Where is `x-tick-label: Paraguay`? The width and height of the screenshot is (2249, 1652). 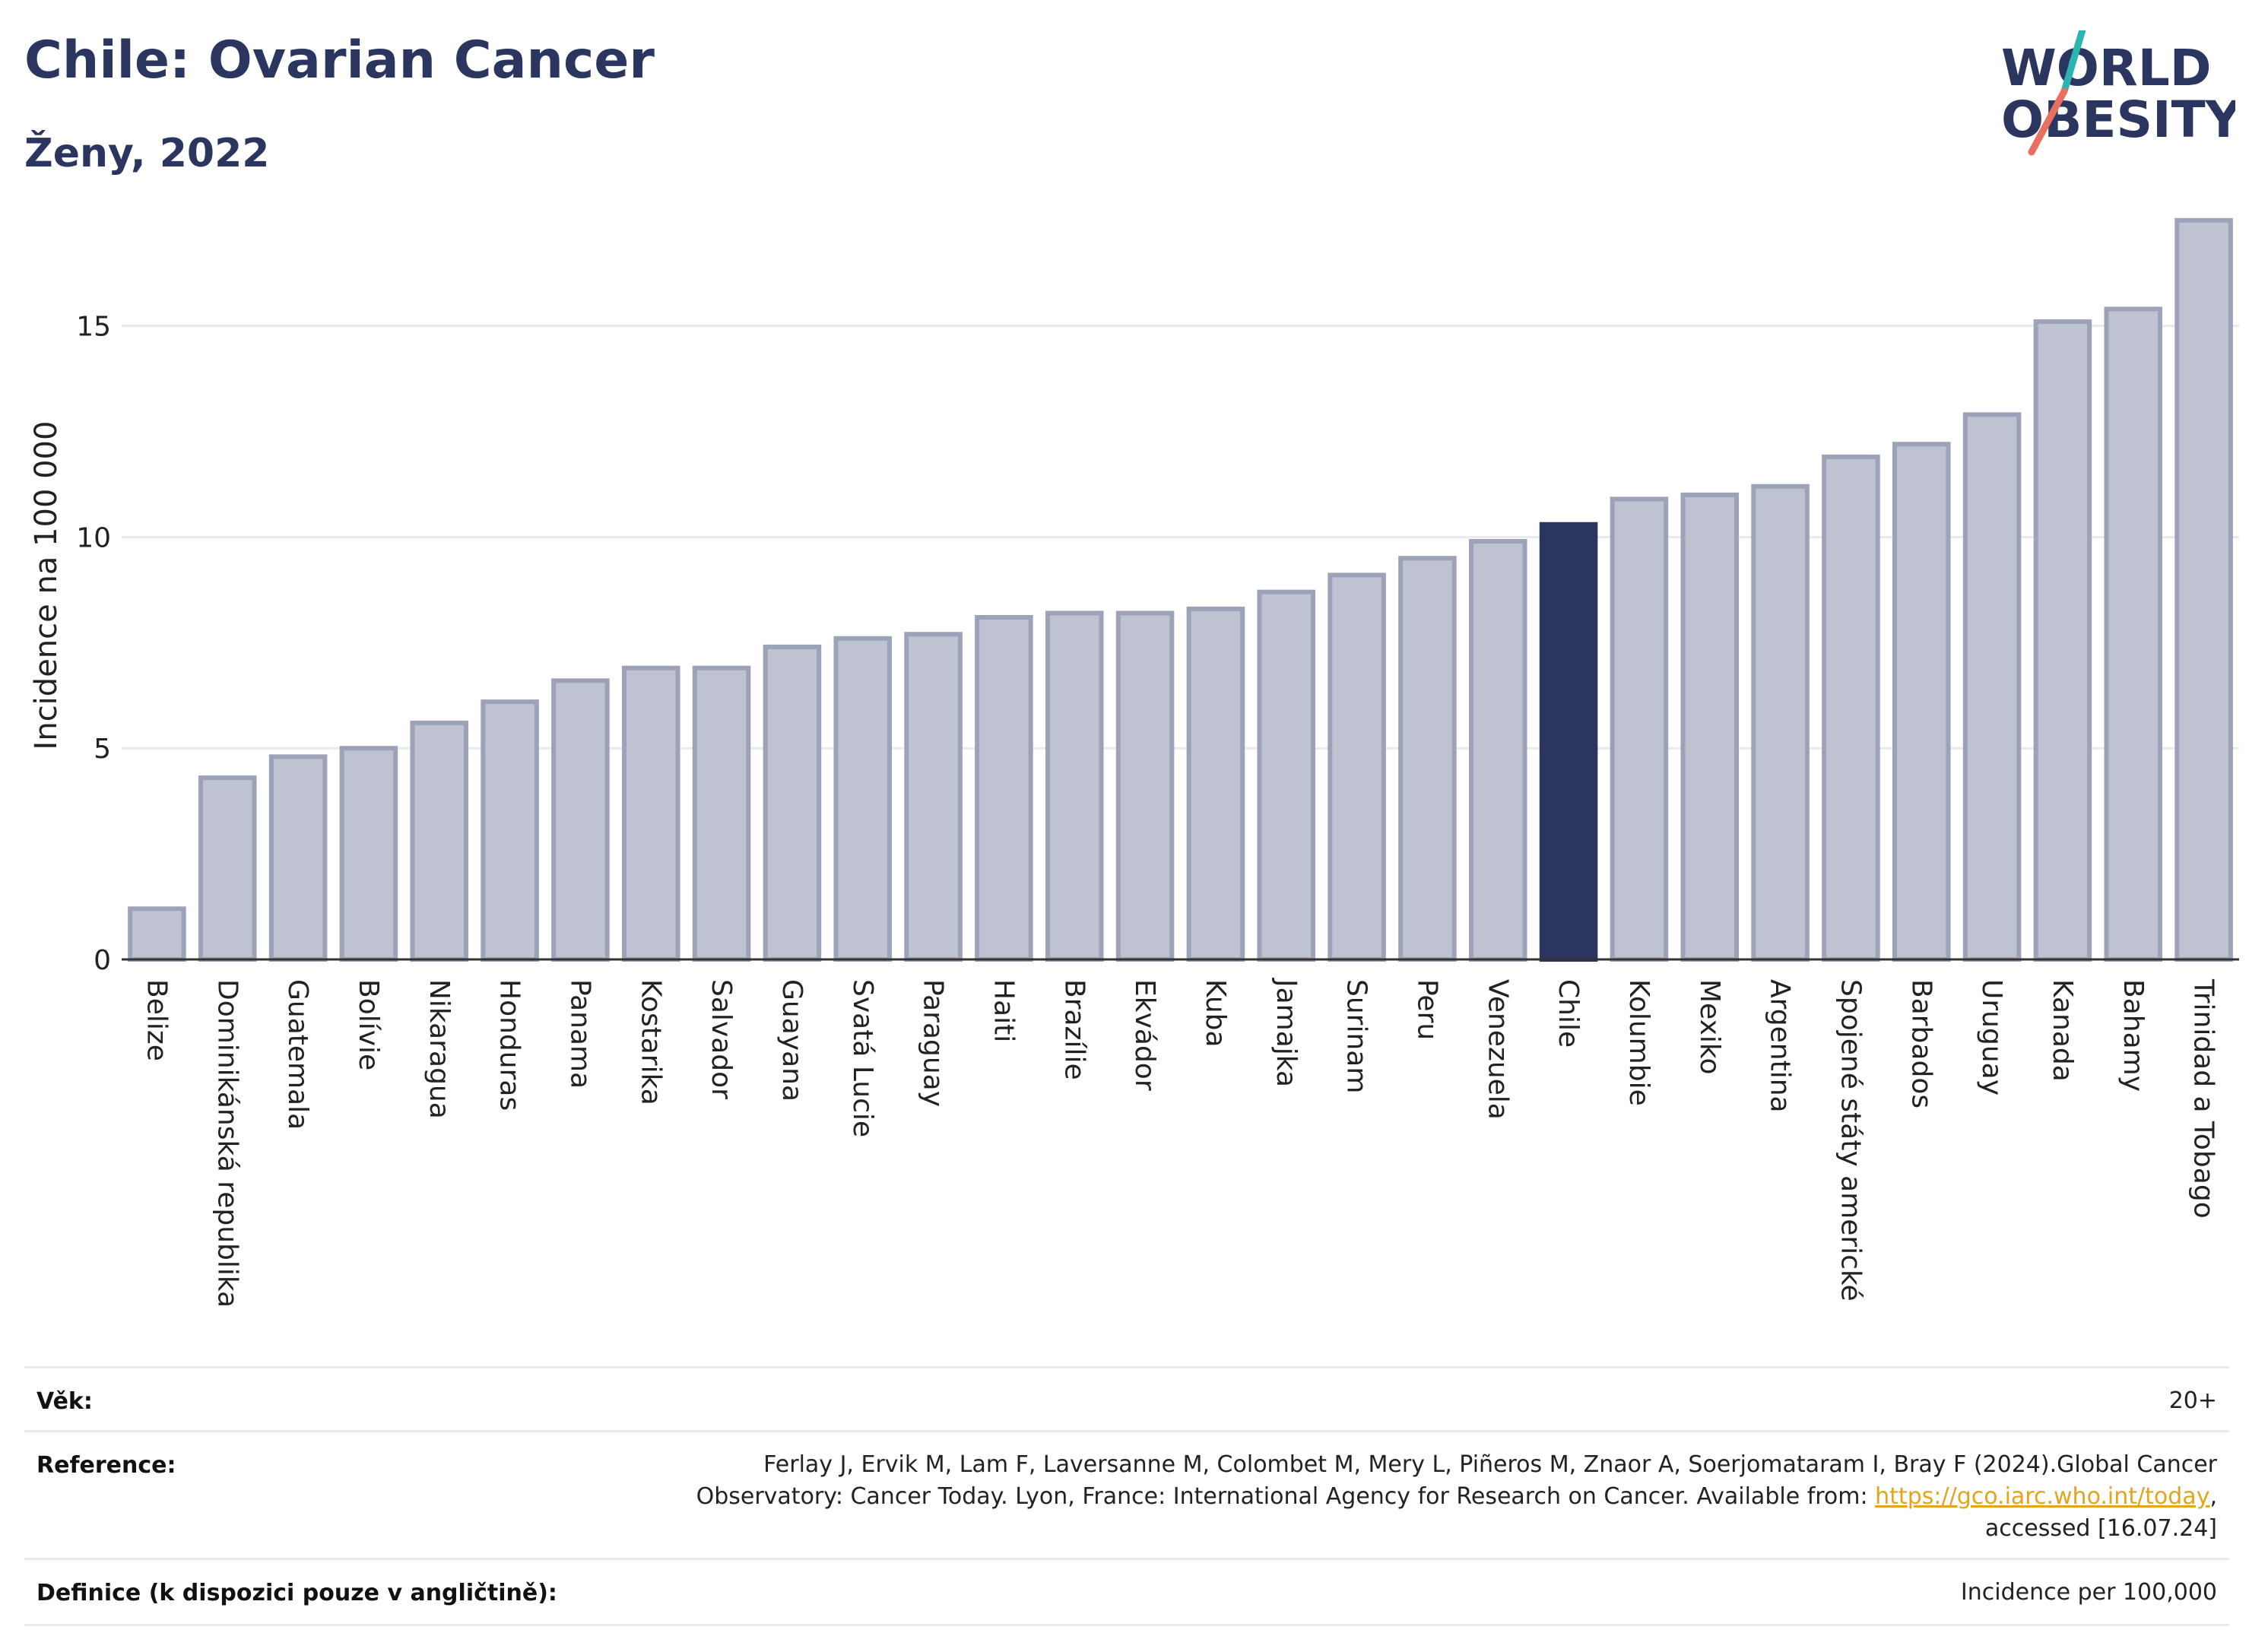 x-tick-label: Paraguay is located at coordinates (933, 1043).